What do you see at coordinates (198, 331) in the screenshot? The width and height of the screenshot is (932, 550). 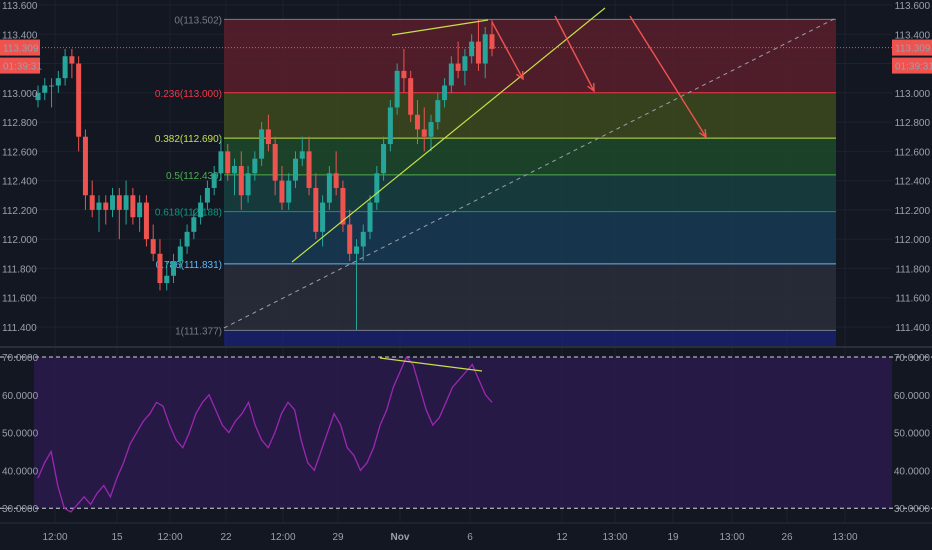 I see `fib-level-label: 1(111.377)` at bounding box center [198, 331].